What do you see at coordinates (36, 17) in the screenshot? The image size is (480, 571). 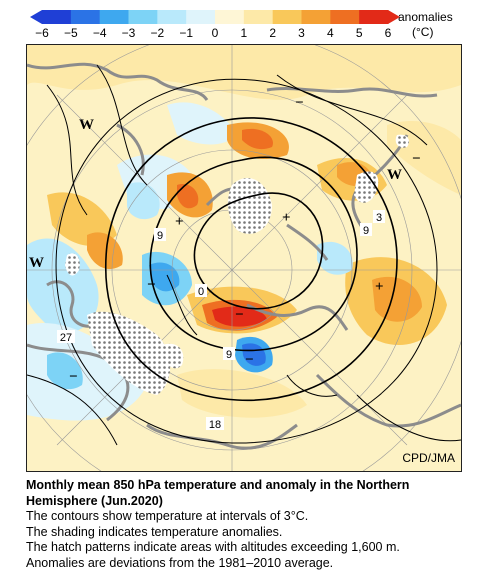 I see `colorbar-low-arrow` at bounding box center [36, 17].